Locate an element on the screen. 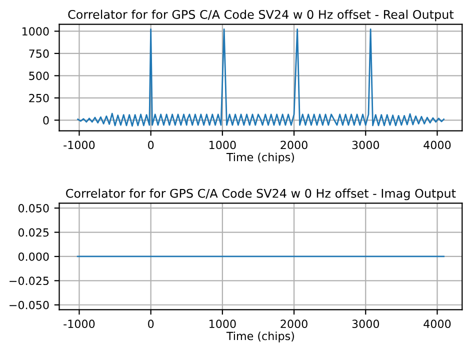  y-tick-label: 0.050 is located at coordinates (33, 208).